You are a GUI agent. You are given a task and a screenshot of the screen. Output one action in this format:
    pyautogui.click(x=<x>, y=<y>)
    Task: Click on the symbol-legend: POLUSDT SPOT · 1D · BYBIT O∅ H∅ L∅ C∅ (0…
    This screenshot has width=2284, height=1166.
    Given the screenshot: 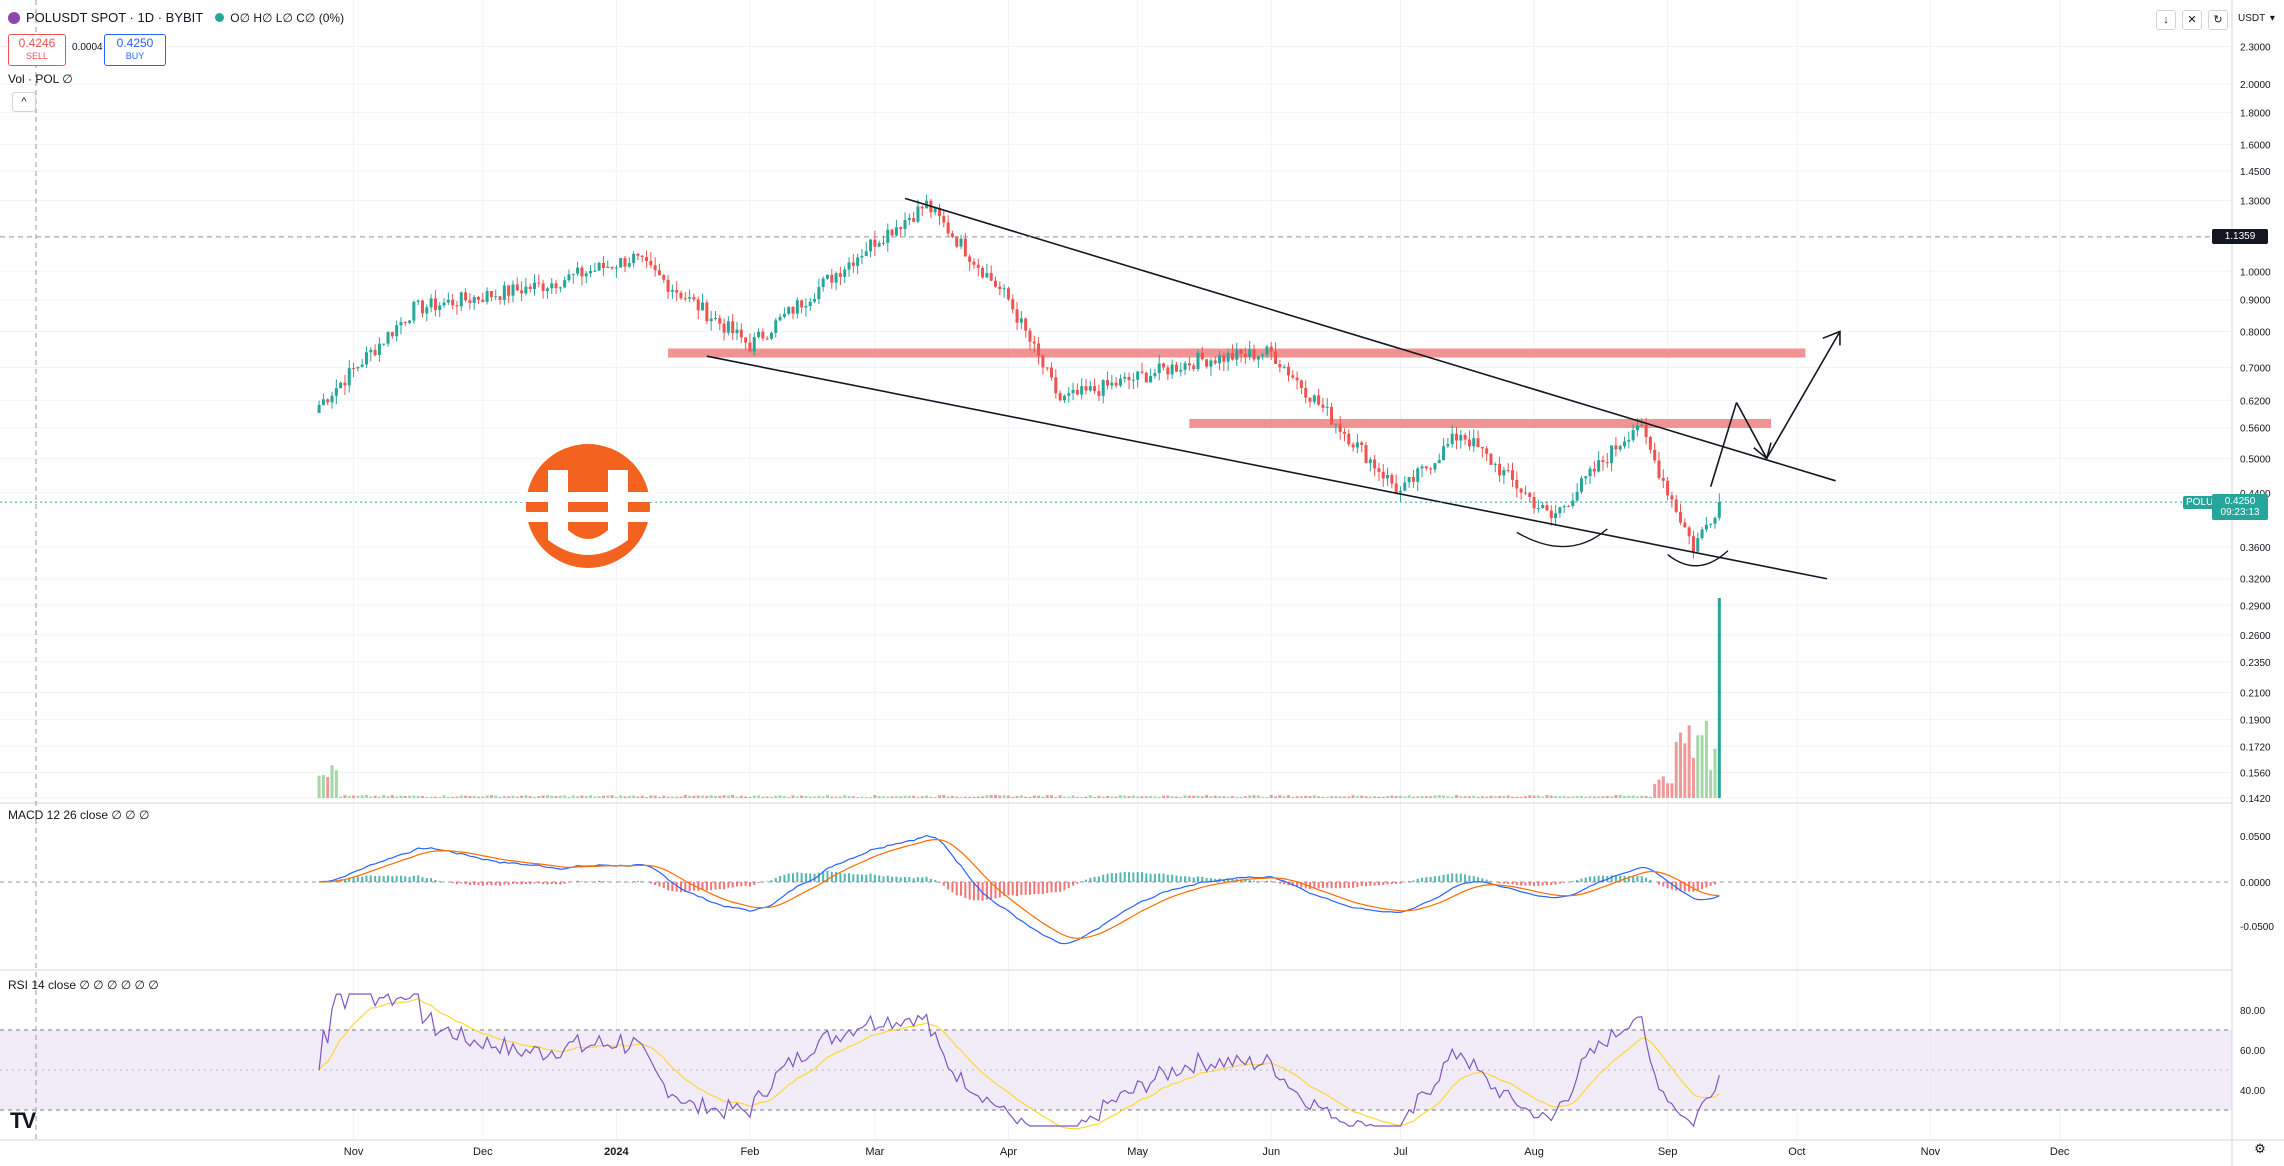 What is the action you would take?
    pyautogui.click(x=176, y=17)
    